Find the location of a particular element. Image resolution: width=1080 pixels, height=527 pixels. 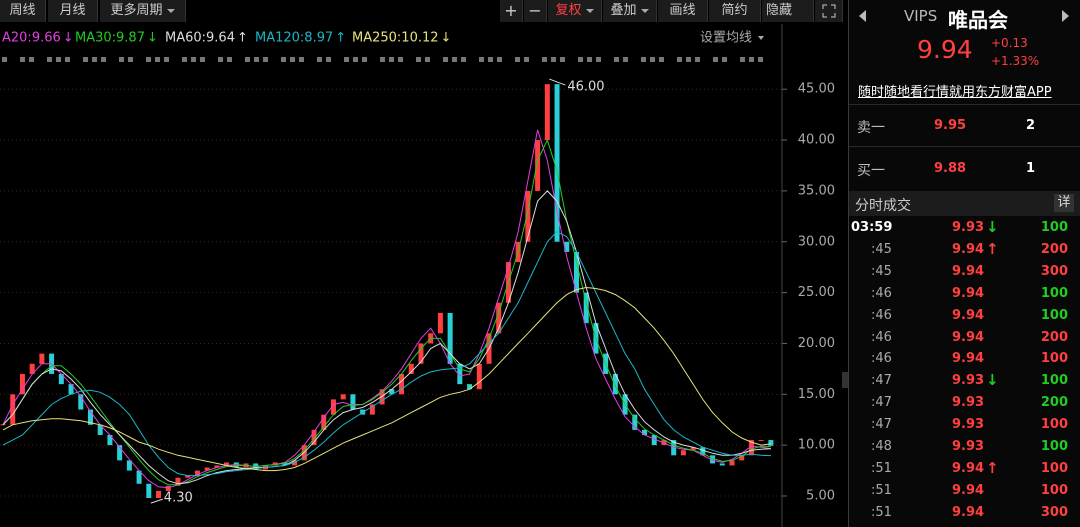

bid-label: 买一 is located at coordinates (871, 171).